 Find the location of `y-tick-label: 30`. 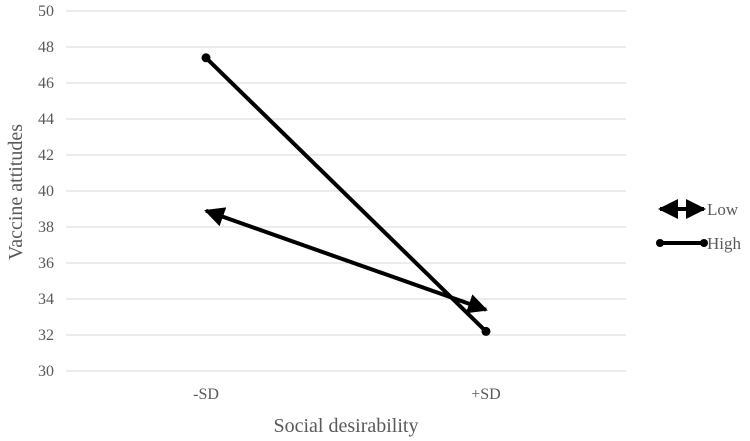

y-tick-label: 30 is located at coordinates (46, 371).